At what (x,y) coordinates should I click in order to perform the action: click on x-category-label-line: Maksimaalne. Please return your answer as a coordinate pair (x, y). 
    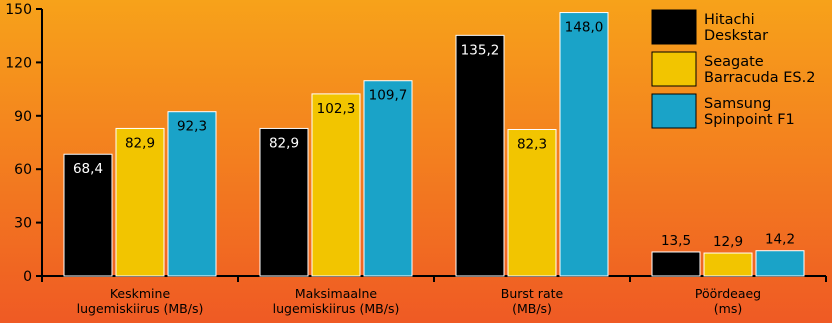
    Looking at the image, I should click on (336, 293).